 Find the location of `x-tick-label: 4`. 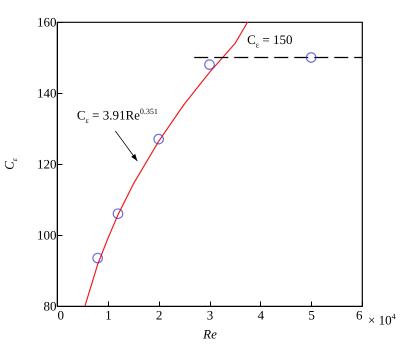

x-tick-label: 4 is located at coordinates (261, 315).